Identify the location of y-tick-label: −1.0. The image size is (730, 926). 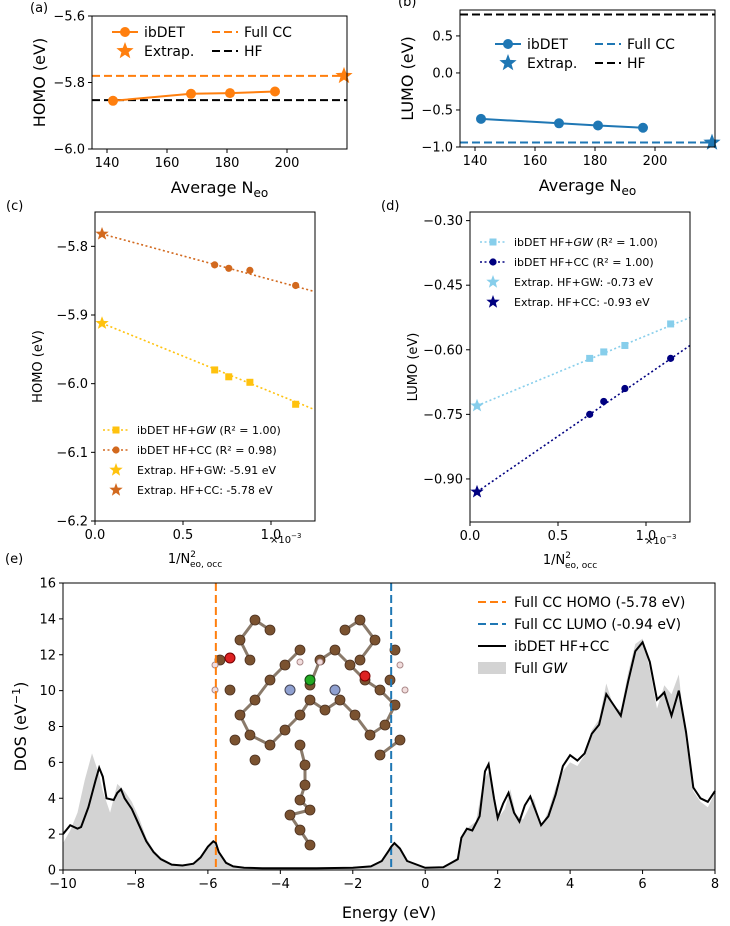
(437, 148).